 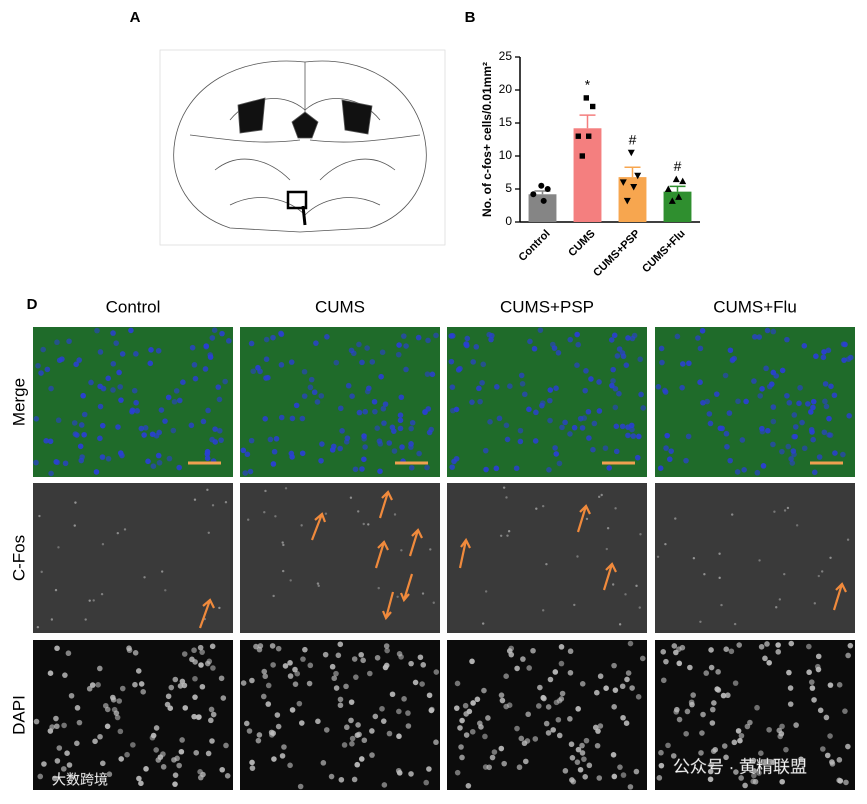 I want to click on x-tick-label: CUMS+Flu, so click(x=664, y=252).